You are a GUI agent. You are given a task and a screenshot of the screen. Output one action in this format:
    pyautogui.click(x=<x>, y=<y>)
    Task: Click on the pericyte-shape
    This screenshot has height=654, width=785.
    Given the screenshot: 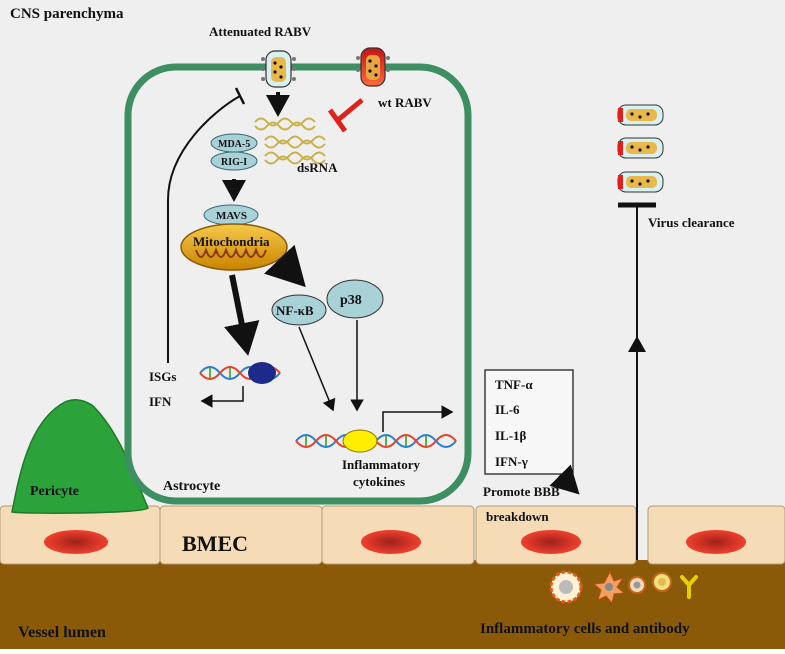 What is the action you would take?
    pyautogui.click(x=80, y=456)
    